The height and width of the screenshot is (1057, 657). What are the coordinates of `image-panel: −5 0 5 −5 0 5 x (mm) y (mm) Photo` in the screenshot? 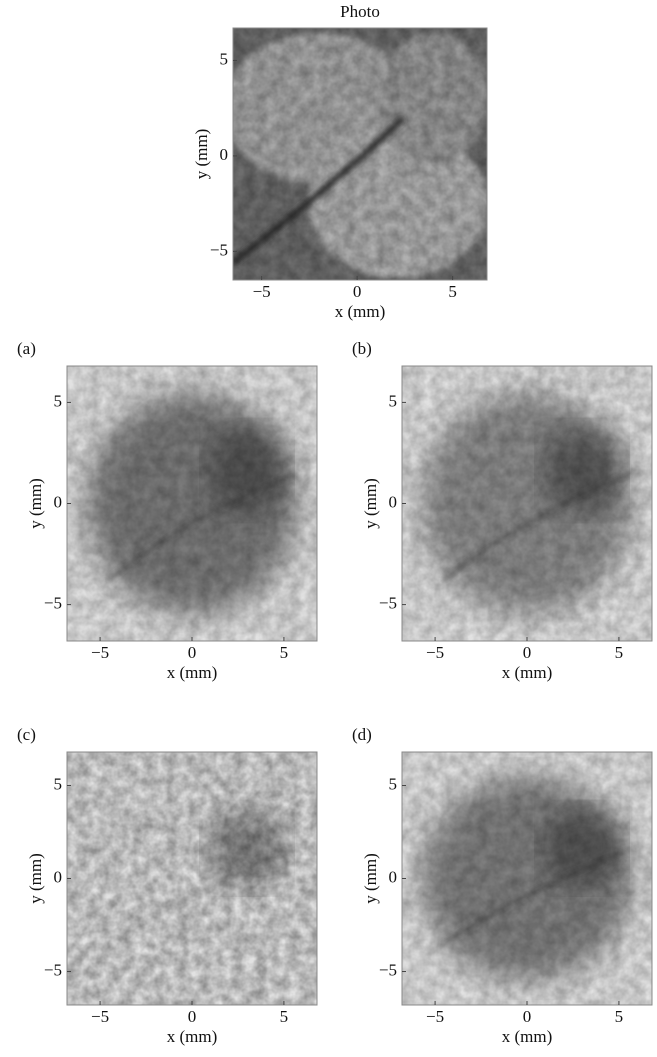 It's located at (340, 161).